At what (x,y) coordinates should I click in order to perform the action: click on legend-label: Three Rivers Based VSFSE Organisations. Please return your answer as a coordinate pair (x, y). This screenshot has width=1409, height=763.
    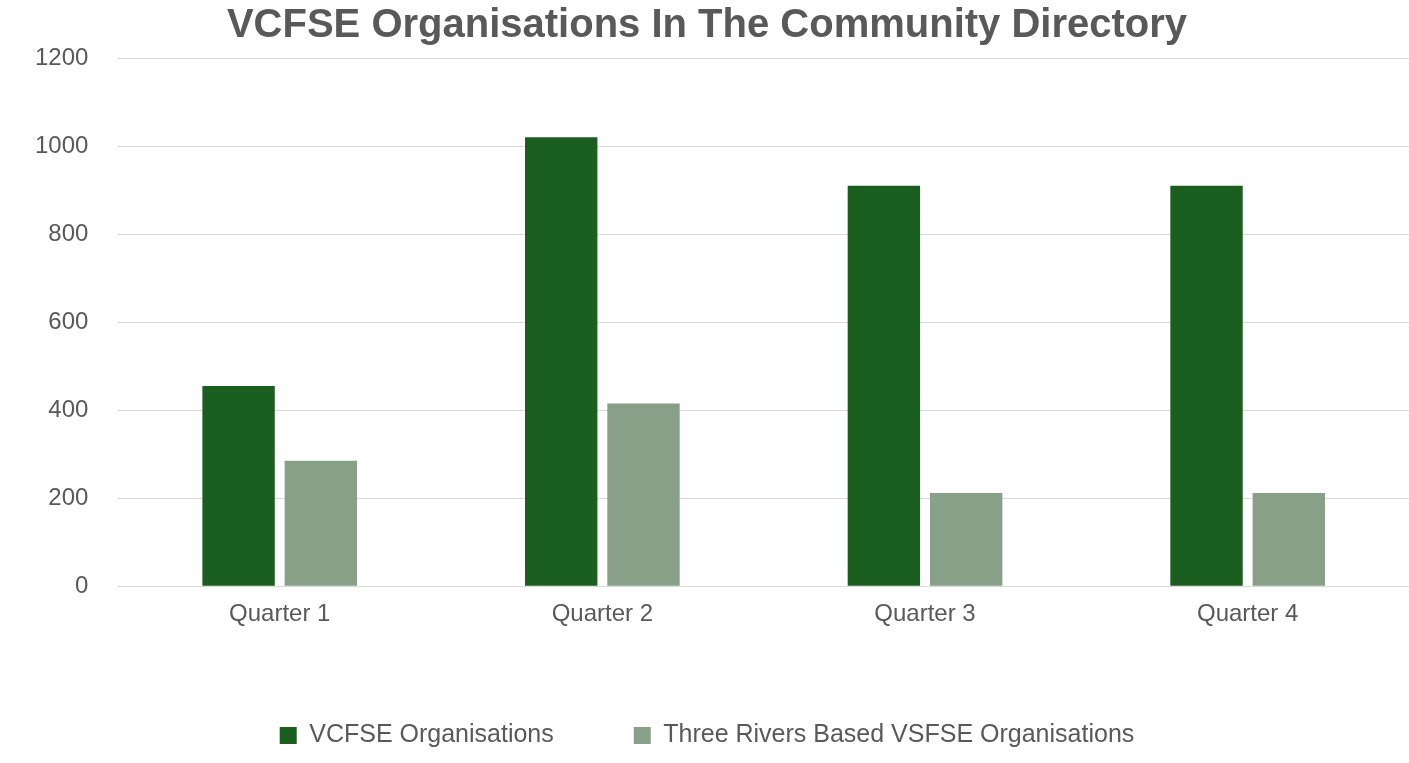
    Looking at the image, I should click on (899, 733).